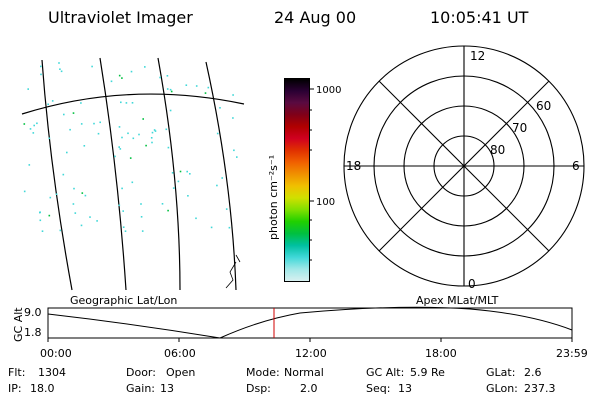 The height and width of the screenshot is (400, 600). Describe the element at coordinates (501, 372) in the screenshot. I see `status-glat-label: GLat:` at that location.